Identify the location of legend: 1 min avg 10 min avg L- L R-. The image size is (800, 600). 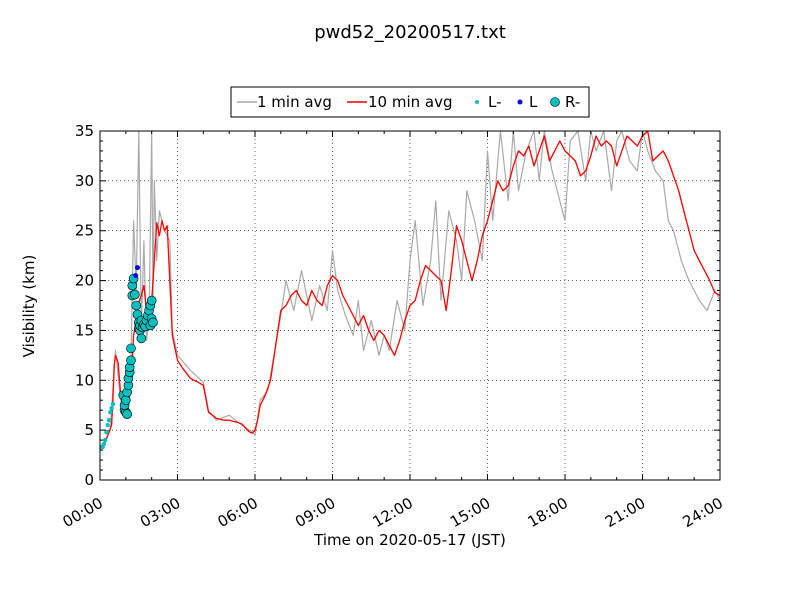
(410, 102).